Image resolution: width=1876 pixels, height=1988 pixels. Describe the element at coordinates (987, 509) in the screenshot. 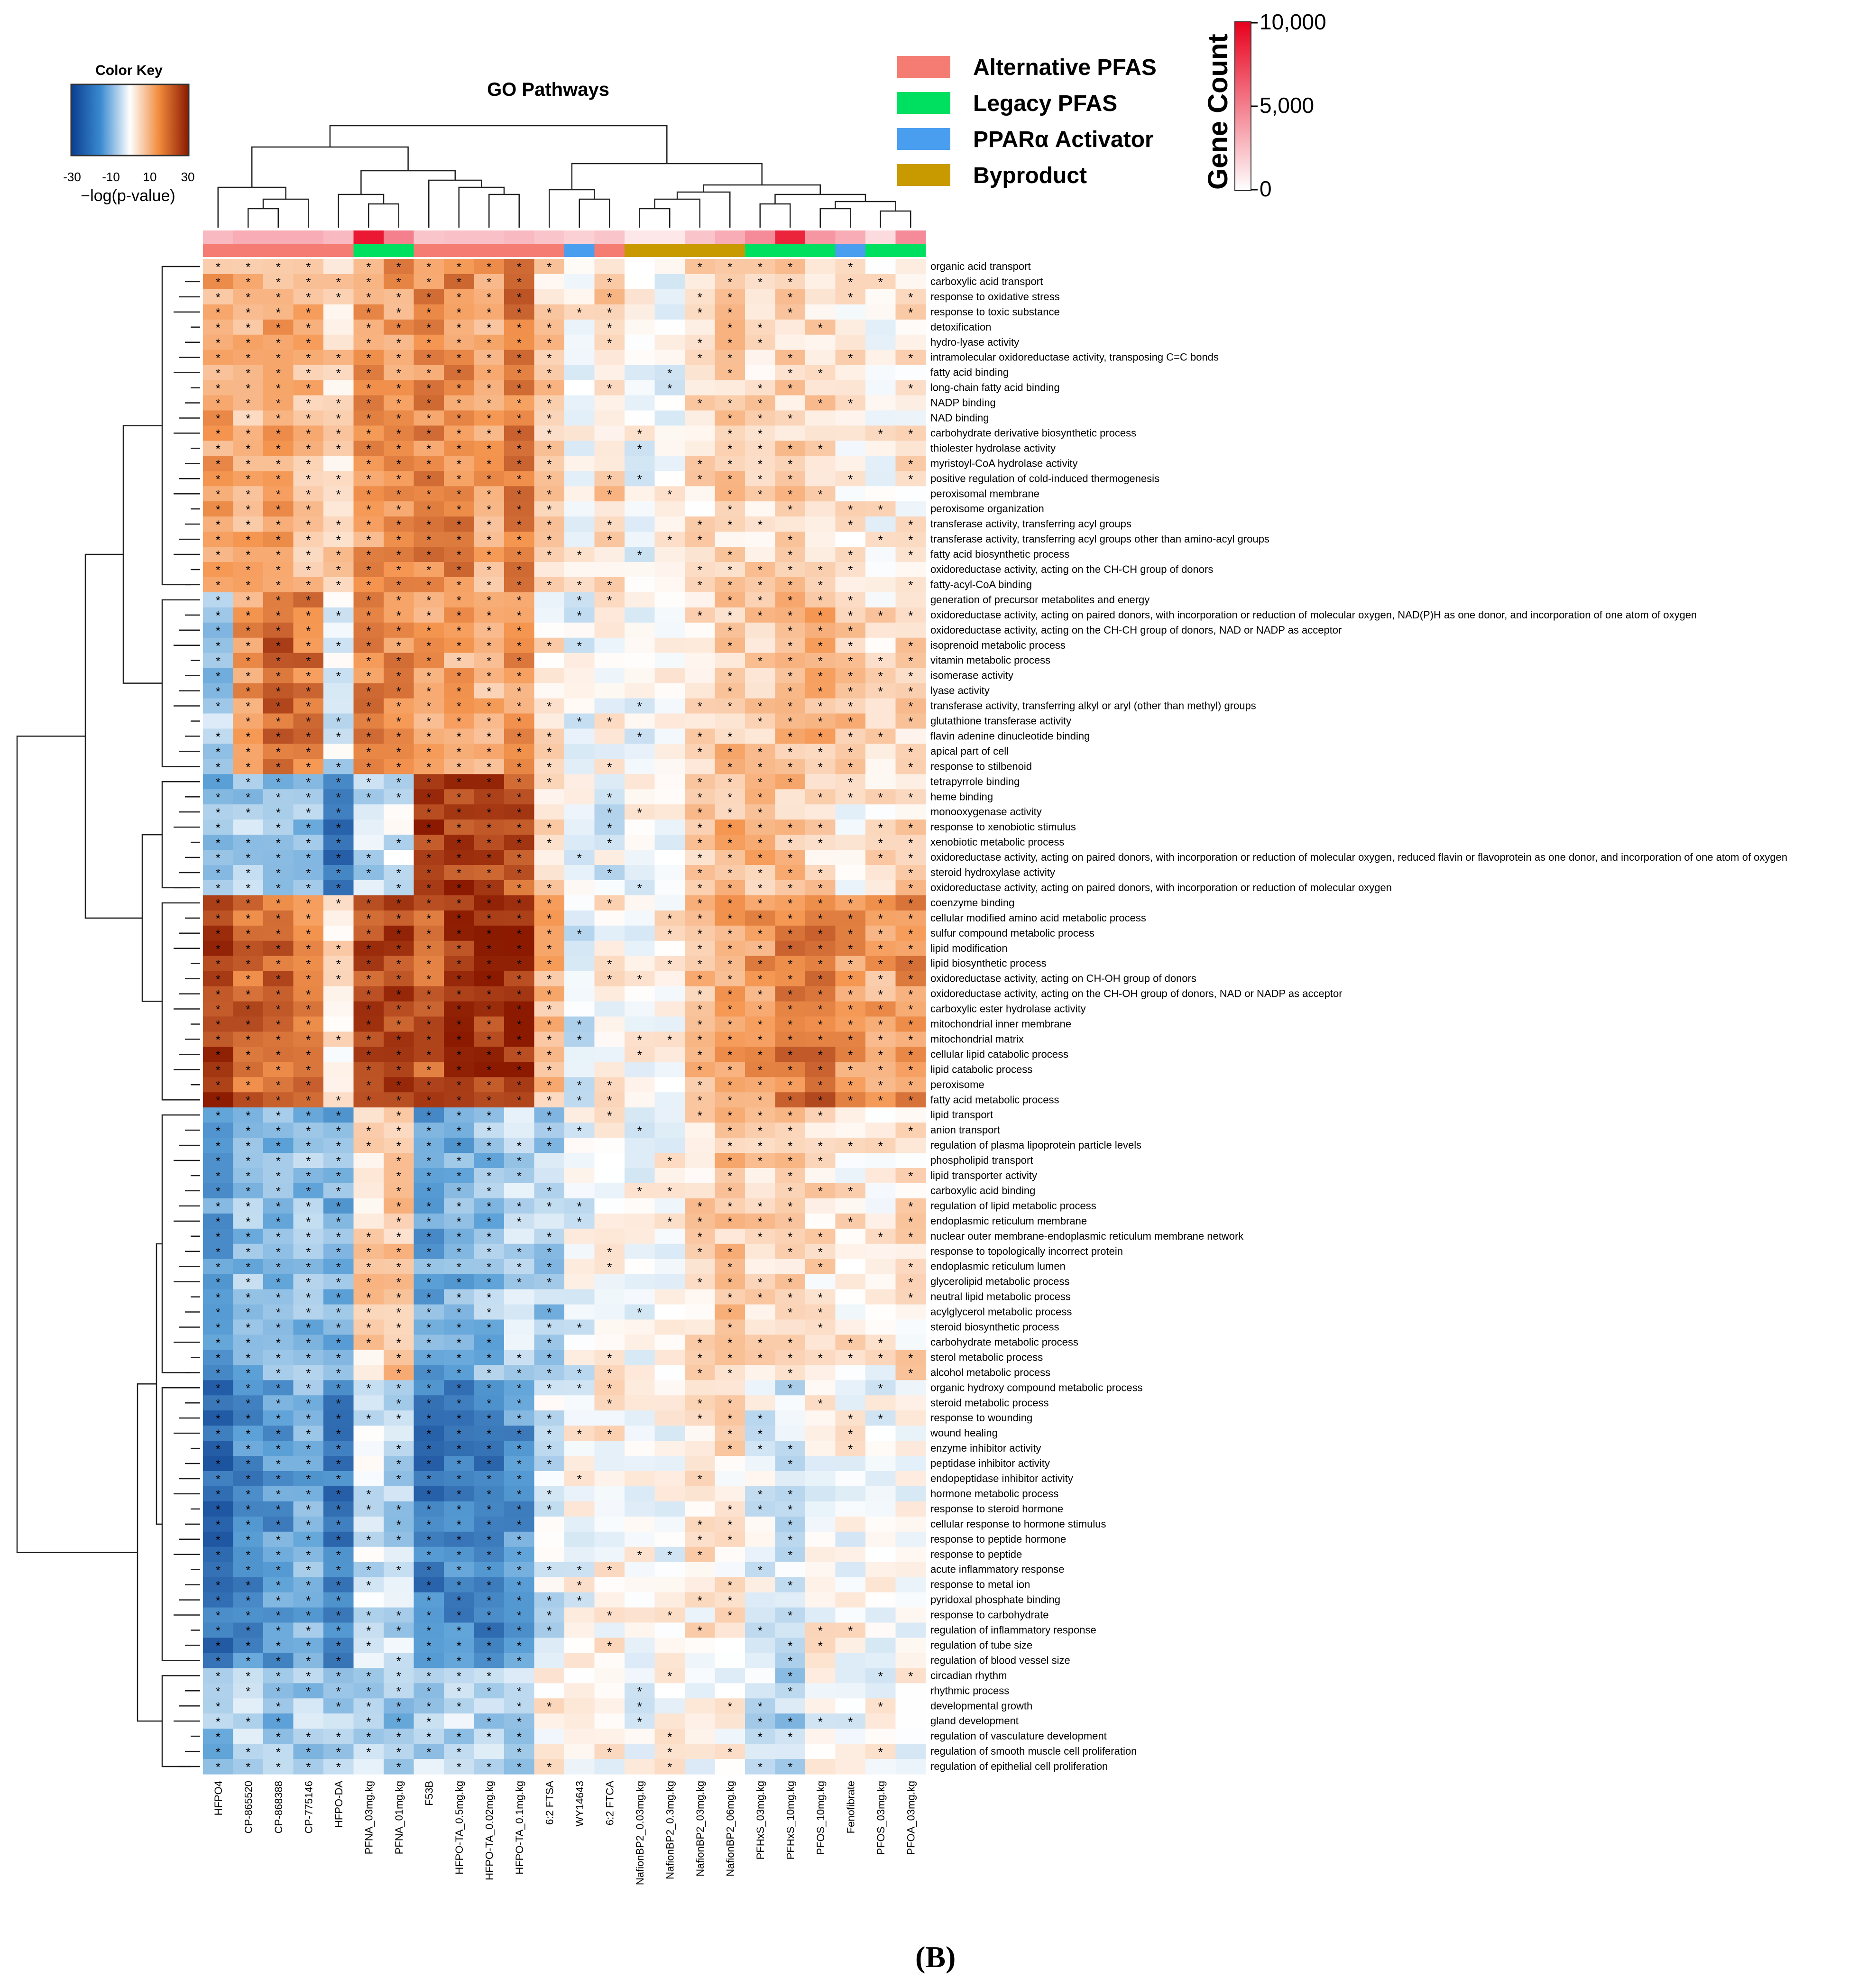

I see `row-label: peroxisome organization` at that location.